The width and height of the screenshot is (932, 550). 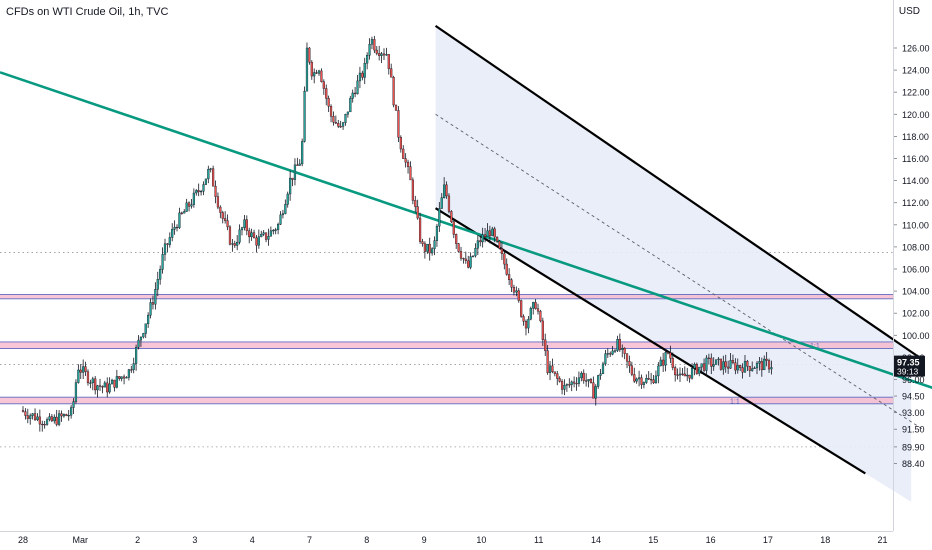 I want to click on currency-unit: USD, so click(x=909, y=11).